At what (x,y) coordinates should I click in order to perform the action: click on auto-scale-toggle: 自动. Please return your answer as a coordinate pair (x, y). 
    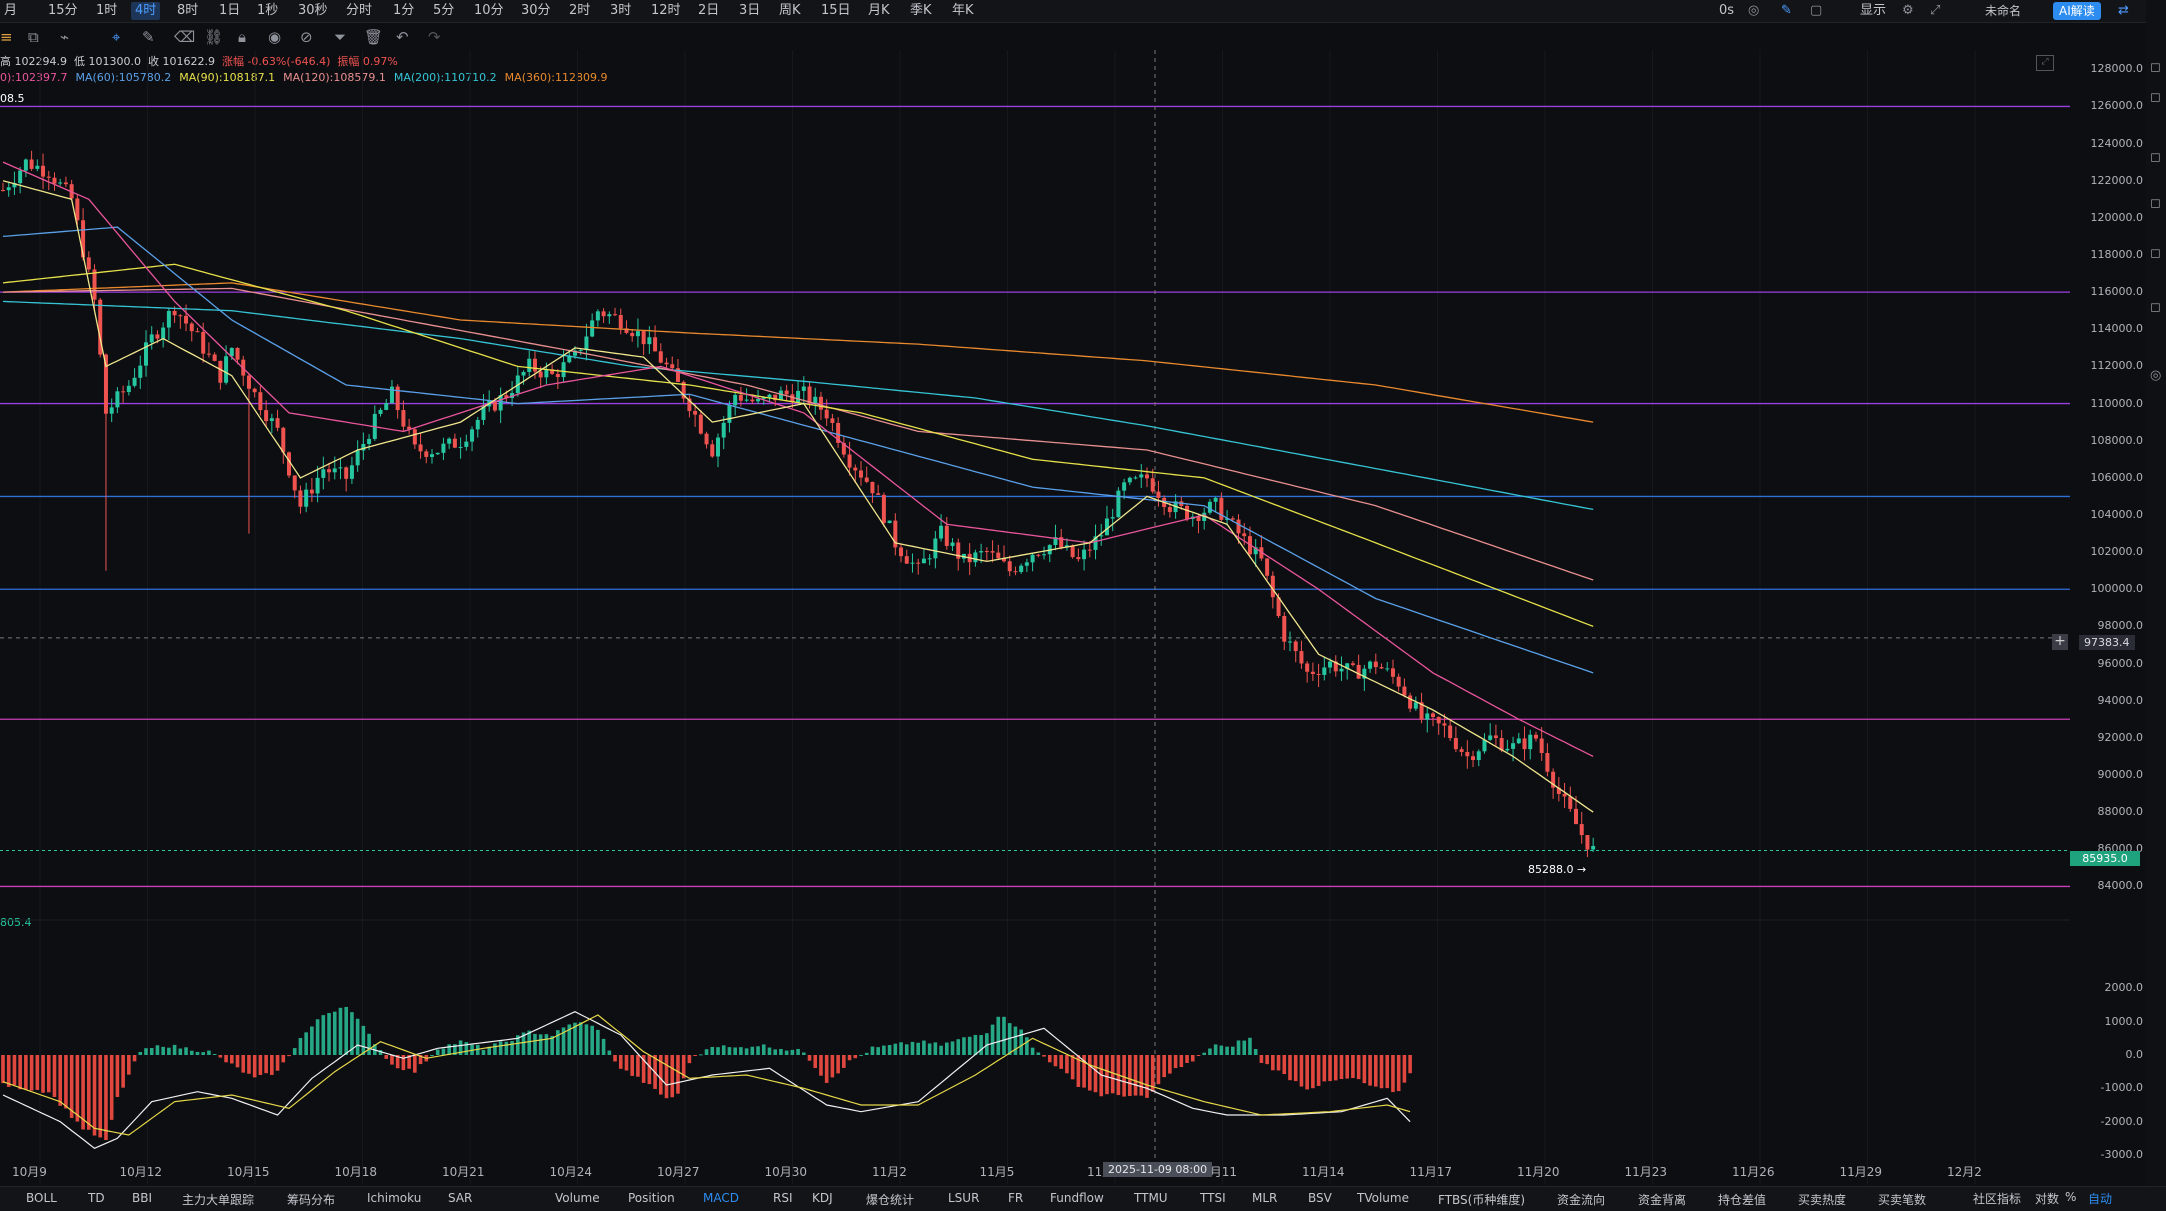
    Looking at the image, I should click on (2100, 1199).